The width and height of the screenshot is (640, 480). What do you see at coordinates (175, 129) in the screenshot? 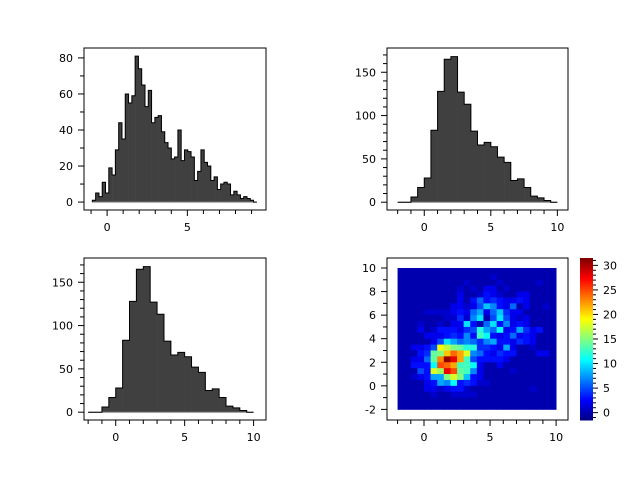
I see `axes-frame` at bounding box center [175, 129].